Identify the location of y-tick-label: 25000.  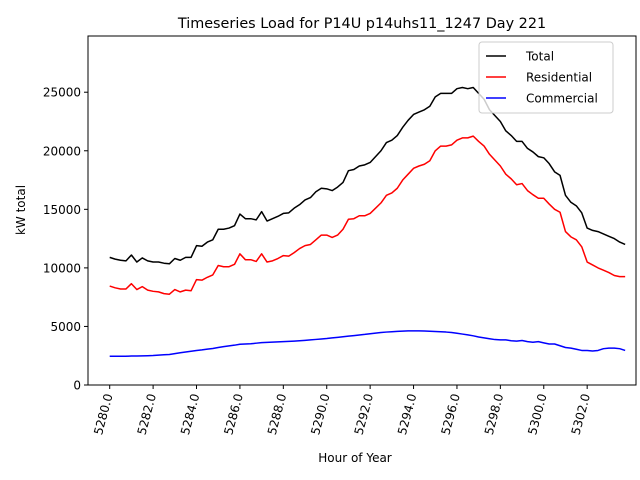
(62, 93).